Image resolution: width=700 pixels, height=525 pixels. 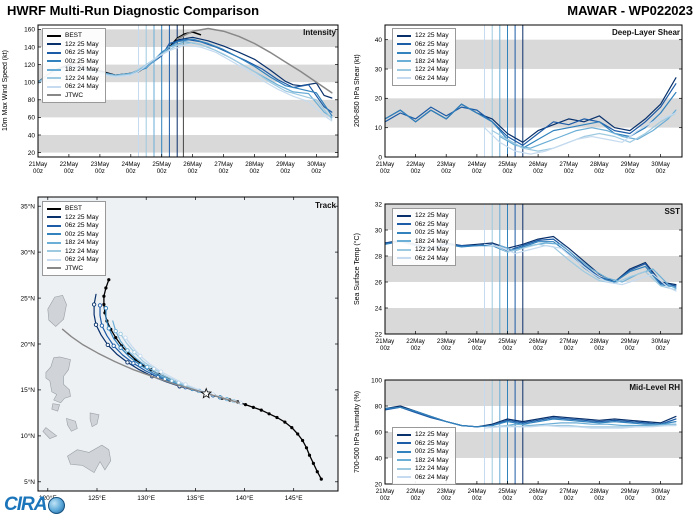 I want to click on legend-item: 06z 24 May, so click(x=423, y=78).